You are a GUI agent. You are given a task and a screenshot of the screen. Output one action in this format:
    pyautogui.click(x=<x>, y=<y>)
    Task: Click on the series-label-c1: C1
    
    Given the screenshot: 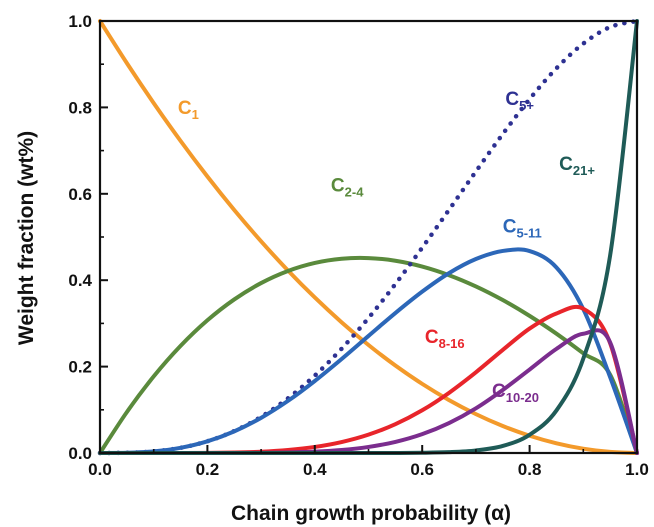 What is the action you would take?
    pyautogui.click(x=188, y=110)
    